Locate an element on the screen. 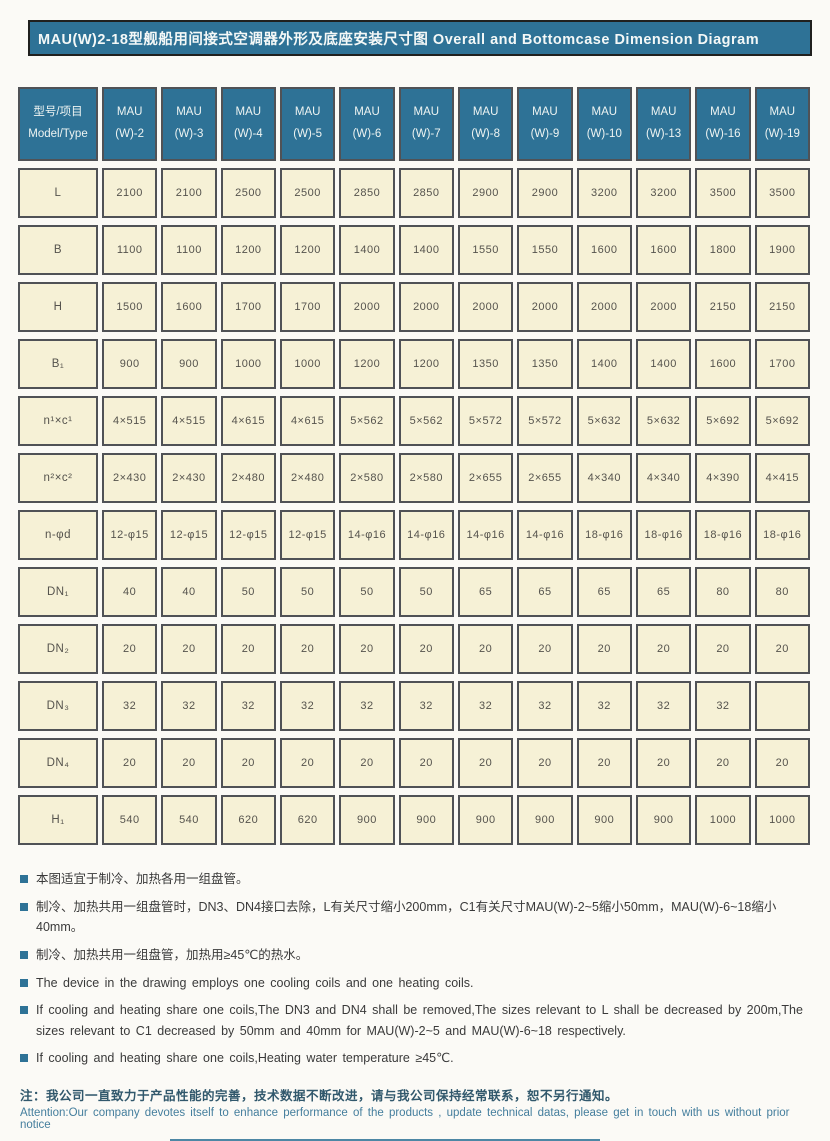  value-cell-r9c5: 32 is located at coordinates (426, 706).